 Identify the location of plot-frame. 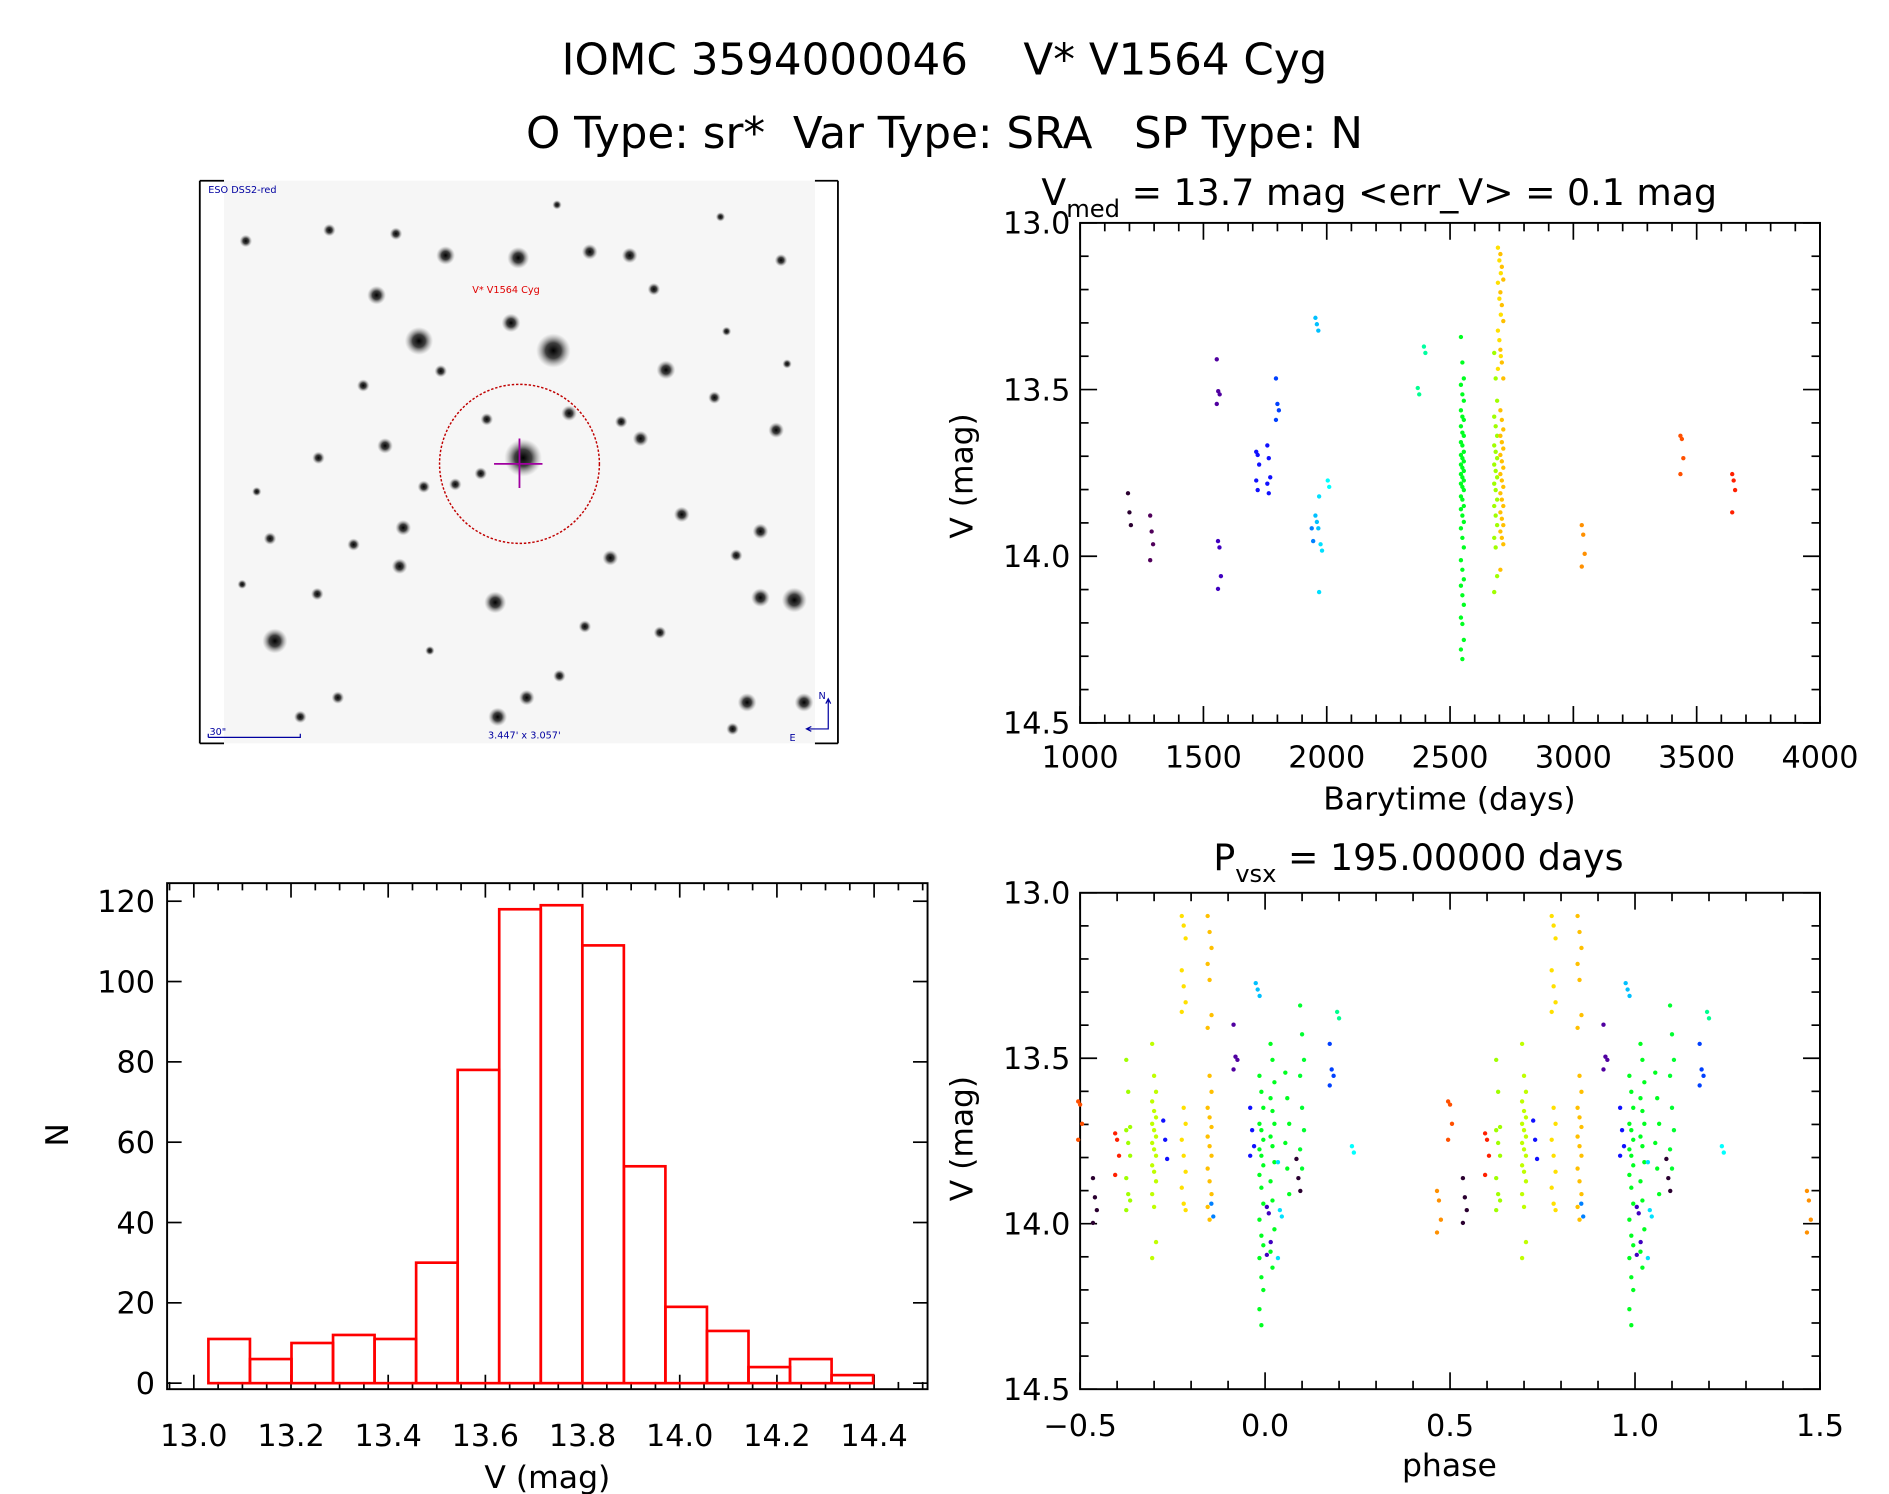
(547, 1136).